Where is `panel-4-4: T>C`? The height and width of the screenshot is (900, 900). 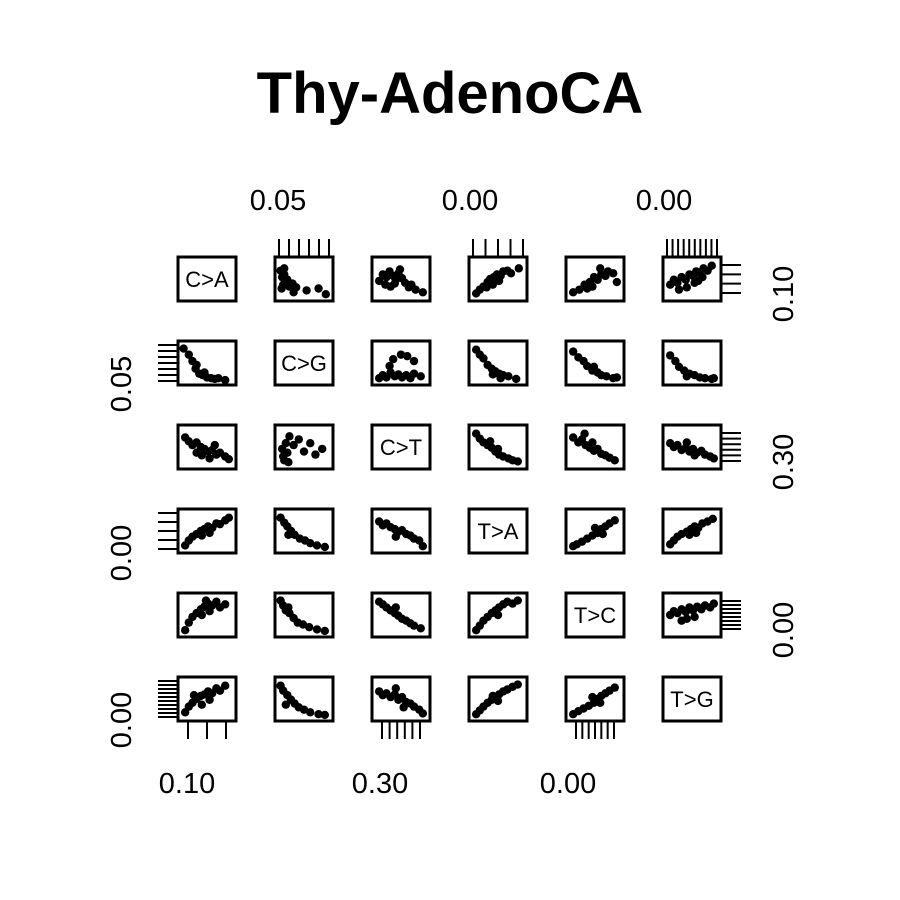
panel-4-4: T>C is located at coordinates (595, 615).